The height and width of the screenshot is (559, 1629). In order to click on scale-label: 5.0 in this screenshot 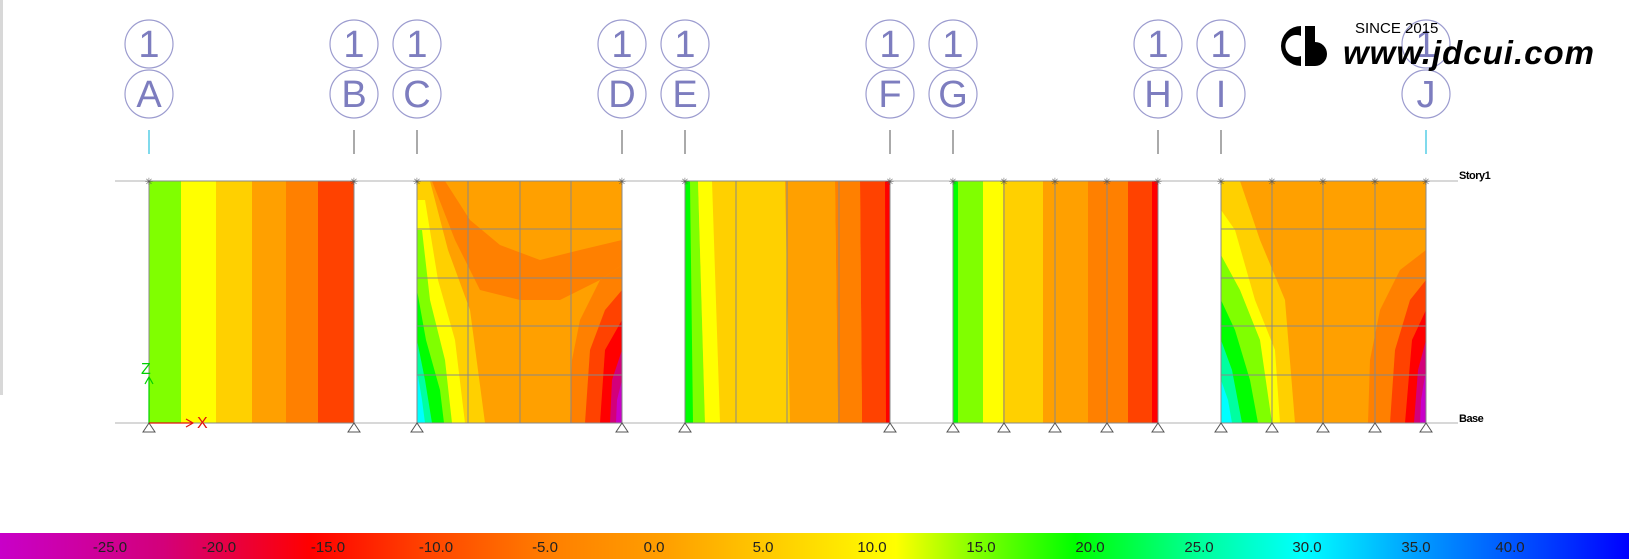, I will do `click(763, 547)`.